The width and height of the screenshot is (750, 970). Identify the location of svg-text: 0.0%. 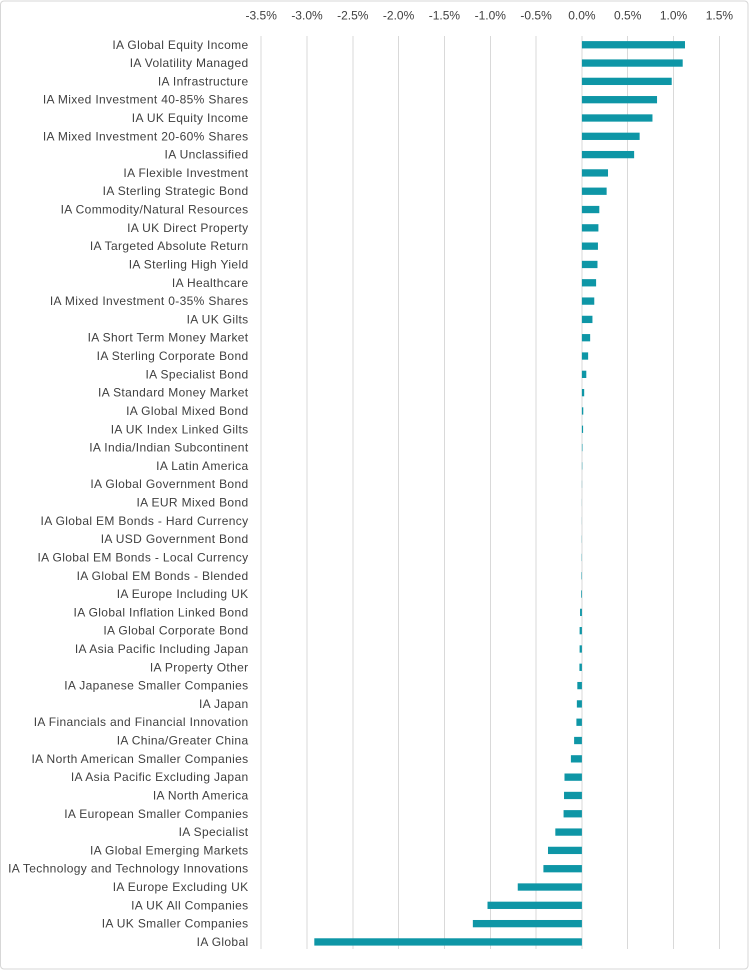
(582, 16).